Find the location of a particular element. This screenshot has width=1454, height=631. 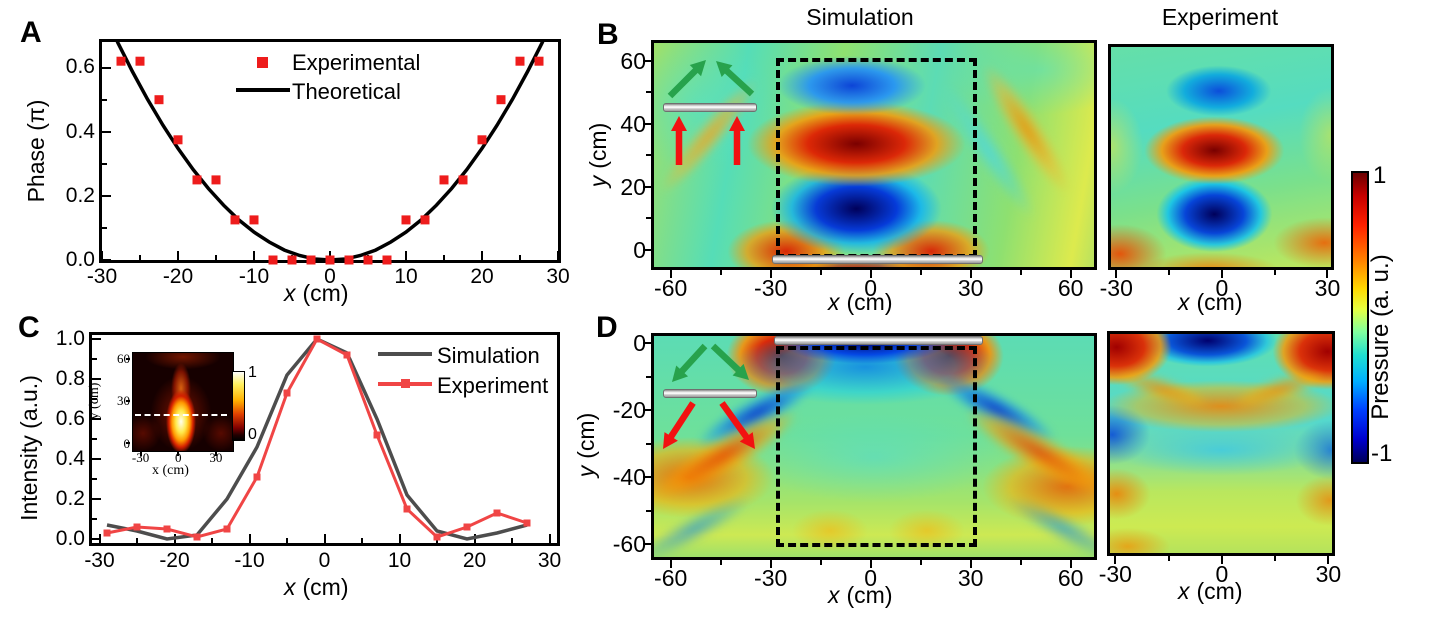

heatmap-b-experiment is located at coordinates (1221, 157).